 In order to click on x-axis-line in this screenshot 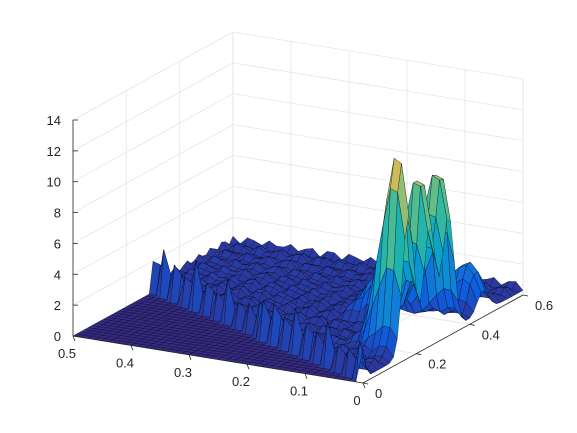, I will do `click(218, 359)`.